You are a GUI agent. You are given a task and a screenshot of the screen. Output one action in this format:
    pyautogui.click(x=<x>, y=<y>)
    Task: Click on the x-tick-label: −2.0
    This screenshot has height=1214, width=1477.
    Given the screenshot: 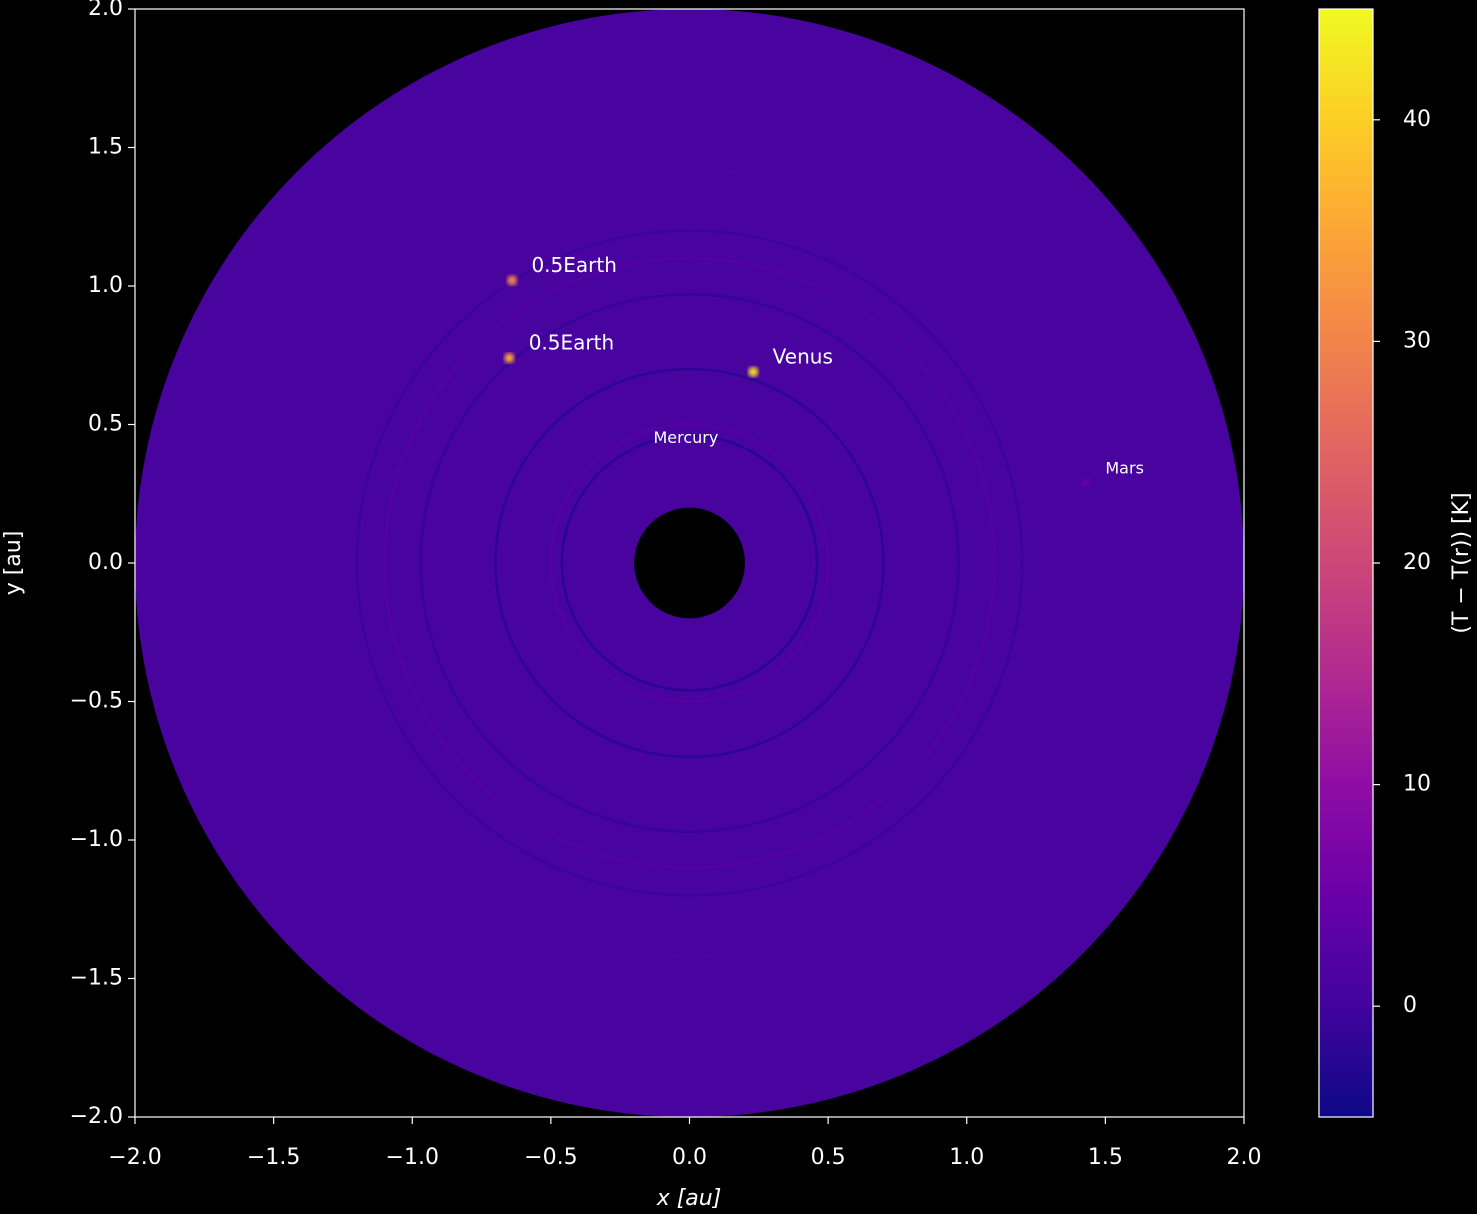 What is the action you would take?
    pyautogui.click(x=134, y=1157)
    